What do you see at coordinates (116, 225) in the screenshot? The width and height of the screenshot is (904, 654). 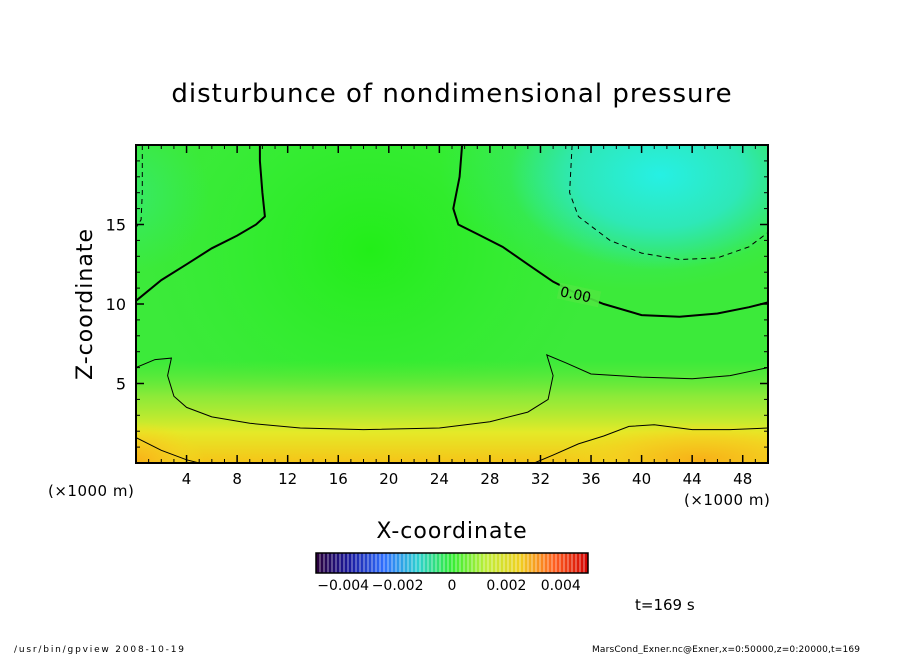 I see `y-tick-label: 15` at bounding box center [116, 225].